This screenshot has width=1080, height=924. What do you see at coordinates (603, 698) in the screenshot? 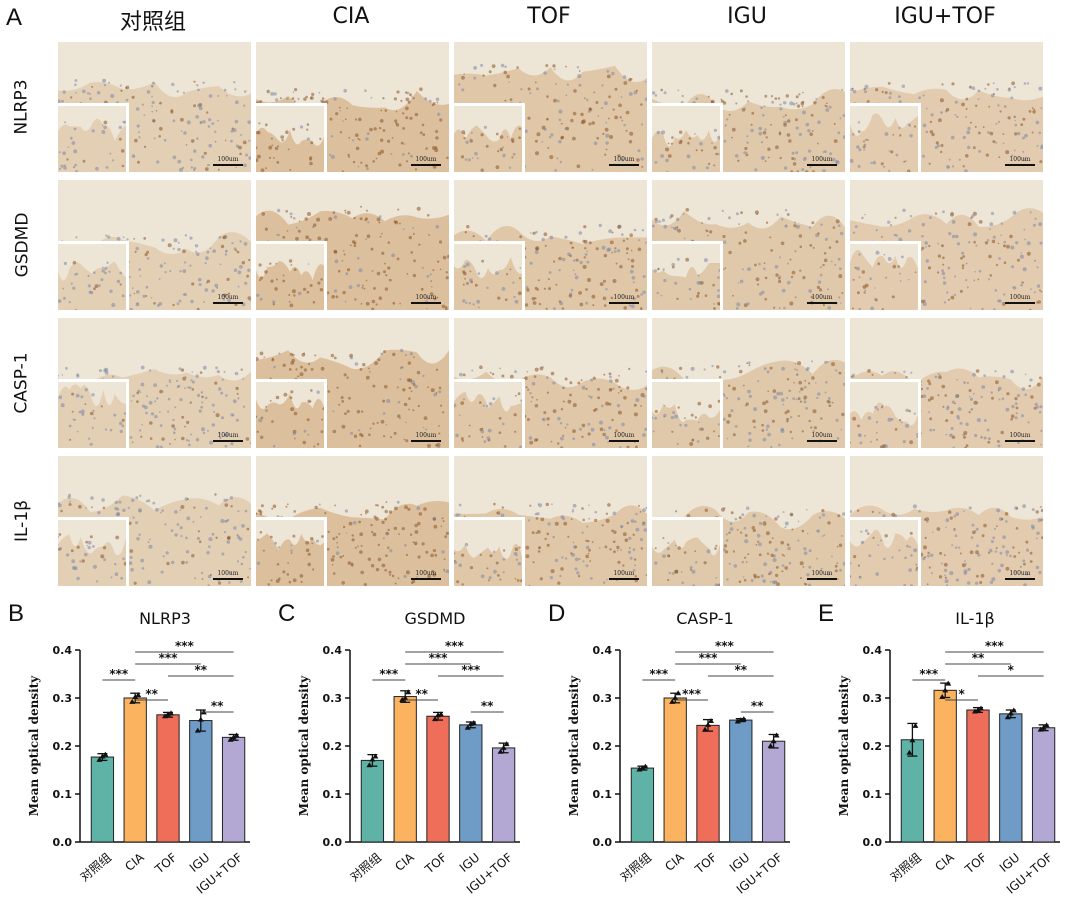
I see `y-tick-label: 0.3` at bounding box center [603, 698].